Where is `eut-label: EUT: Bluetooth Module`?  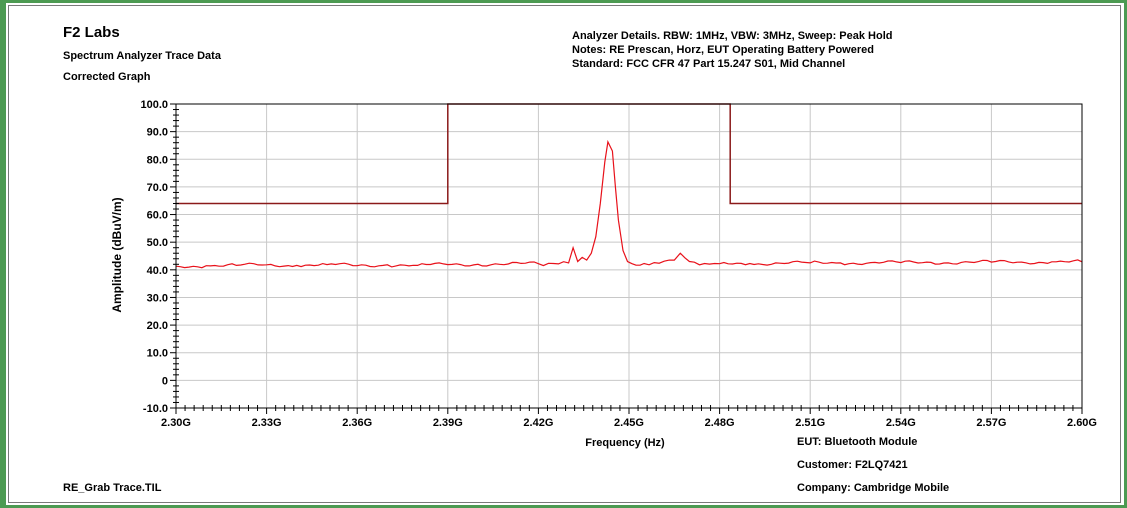 eut-label: EUT: Bluetooth Module is located at coordinates (857, 442).